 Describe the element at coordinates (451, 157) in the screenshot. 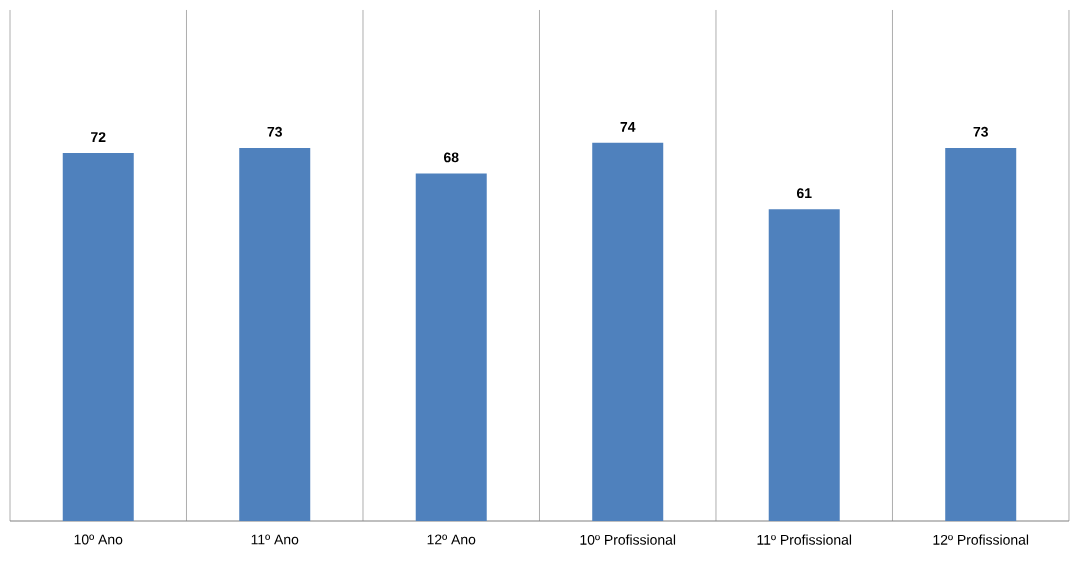

I see `data-label: 68` at that location.